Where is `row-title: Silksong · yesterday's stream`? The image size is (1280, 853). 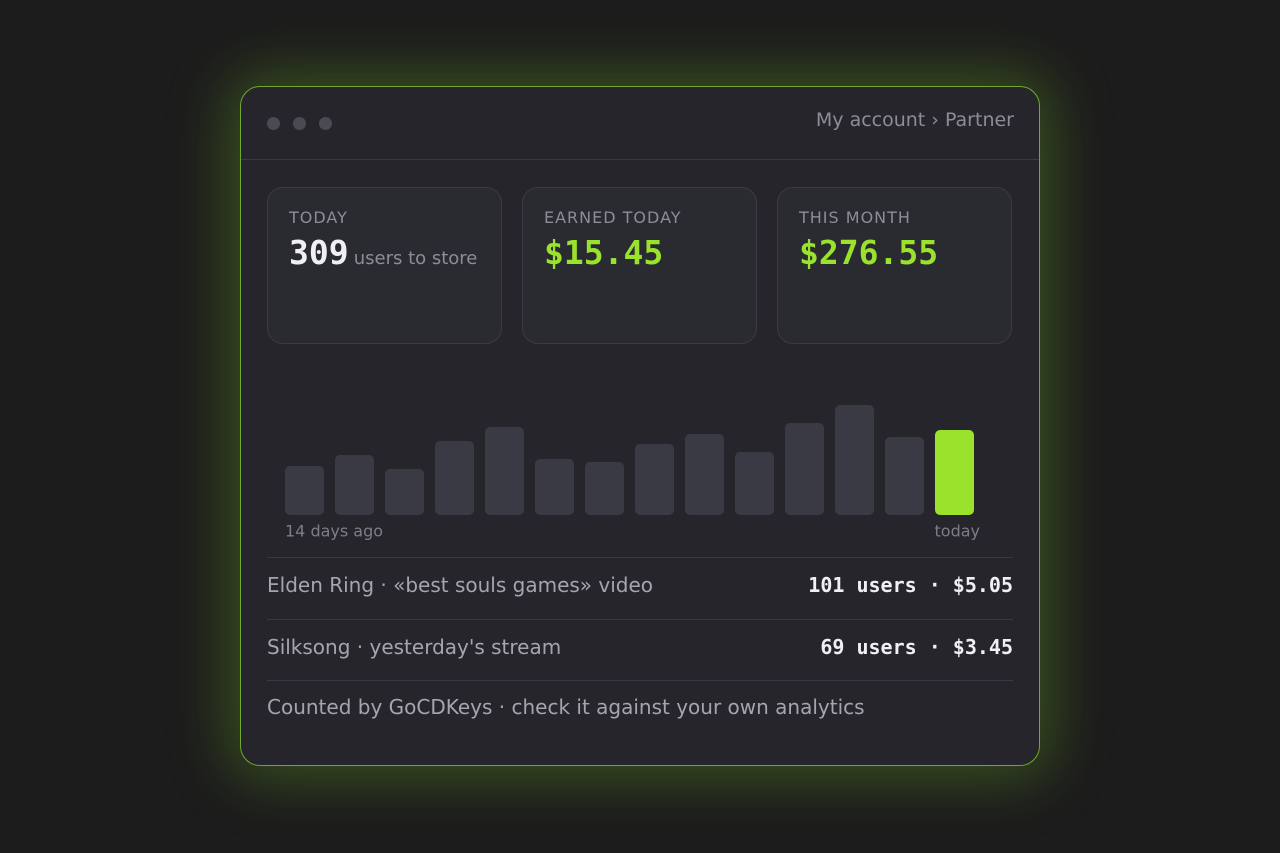
row-title: Silksong · yesterday's stream is located at coordinates (414, 647).